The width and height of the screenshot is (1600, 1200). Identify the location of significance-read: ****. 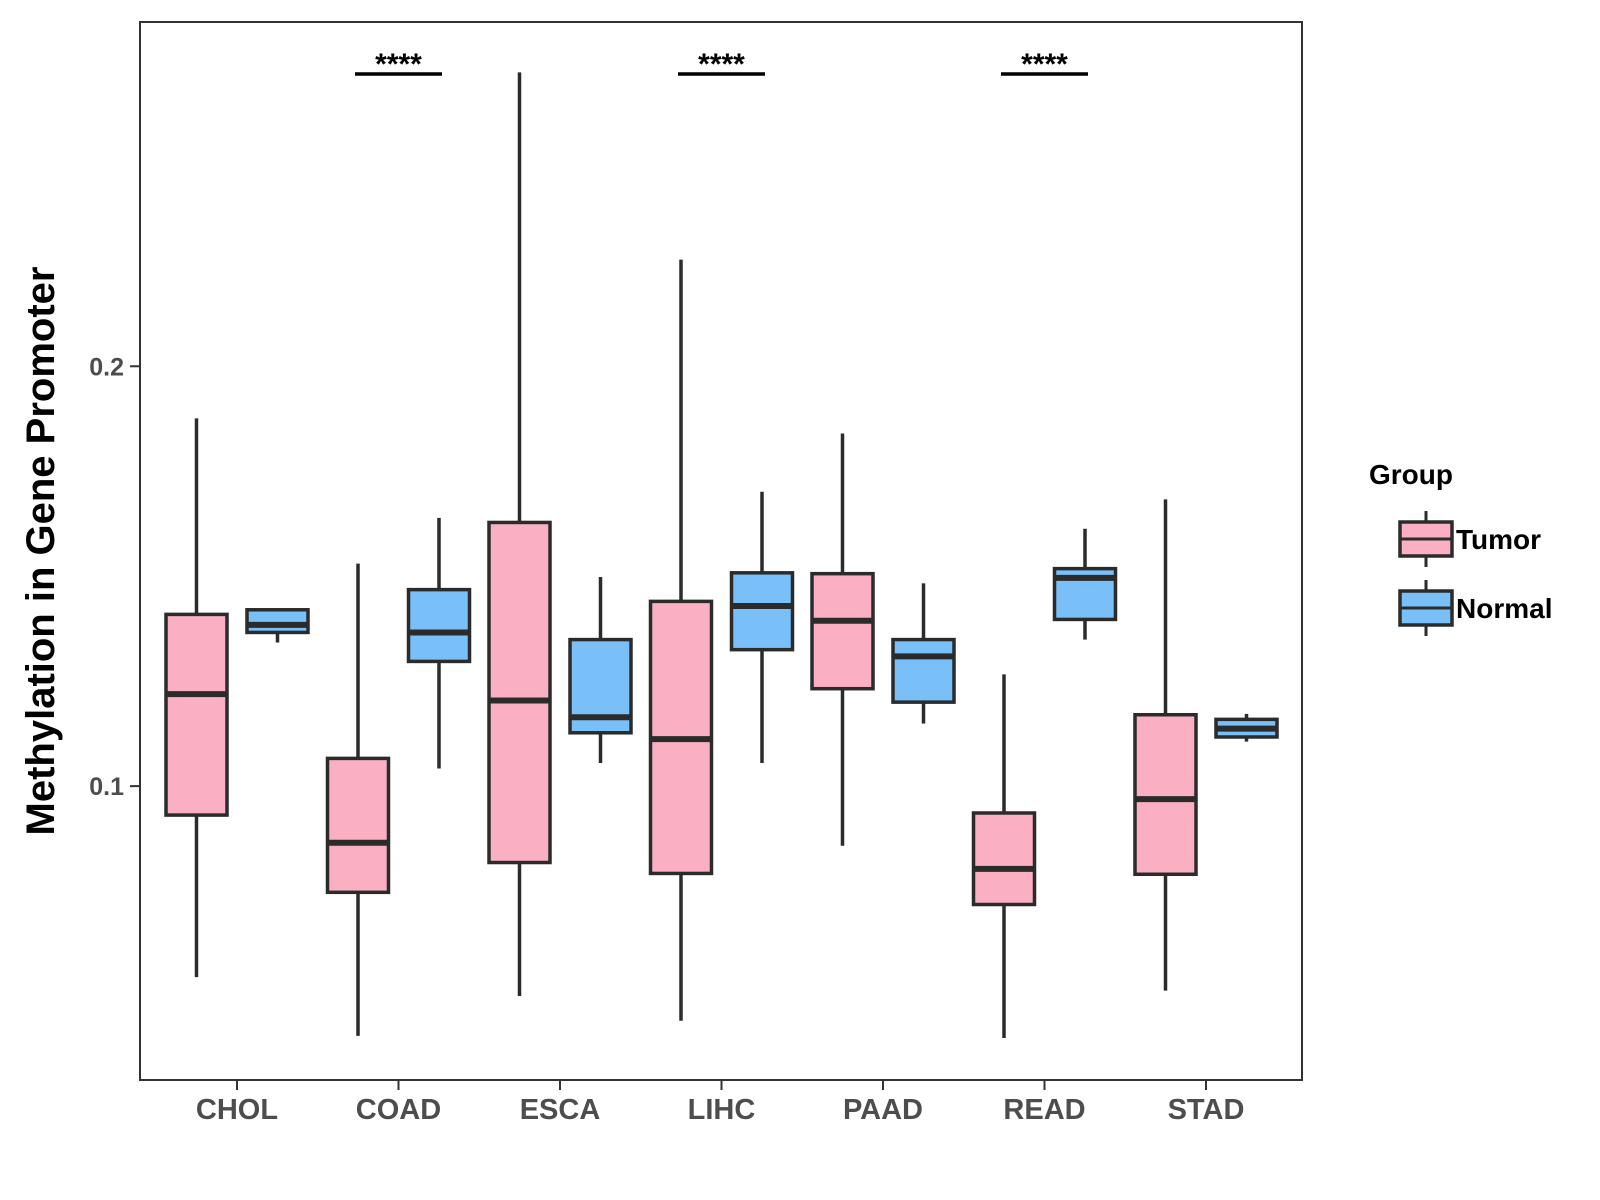
(1044, 64).